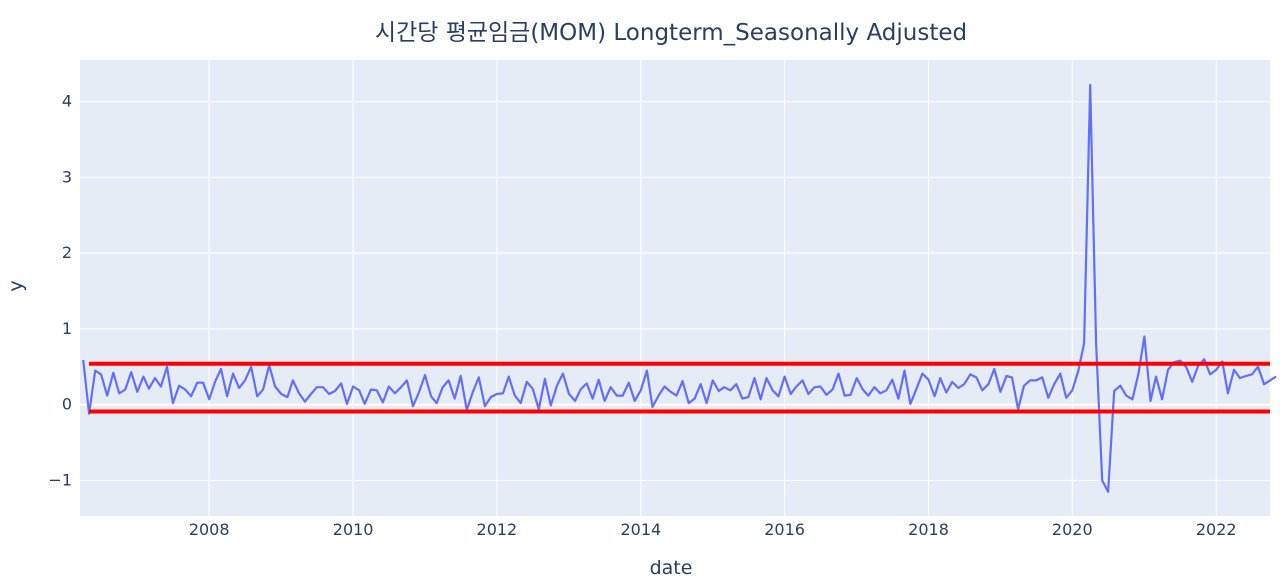  Describe the element at coordinates (67, 404) in the screenshot. I see `y-tick-label: 0` at that location.